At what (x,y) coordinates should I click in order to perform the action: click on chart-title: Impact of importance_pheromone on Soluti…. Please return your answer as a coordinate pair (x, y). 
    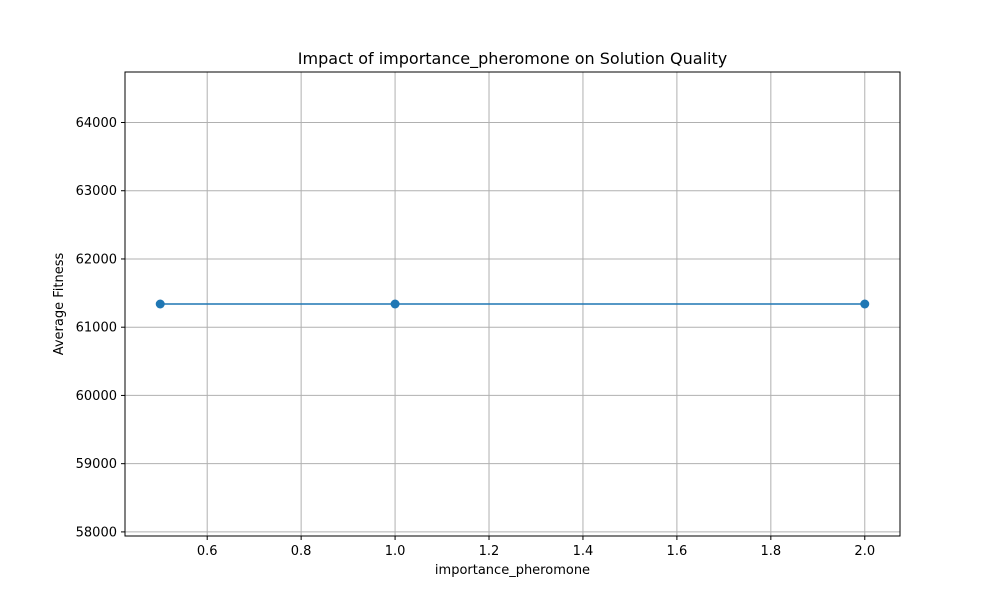
    Looking at the image, I should click on (512, 59).